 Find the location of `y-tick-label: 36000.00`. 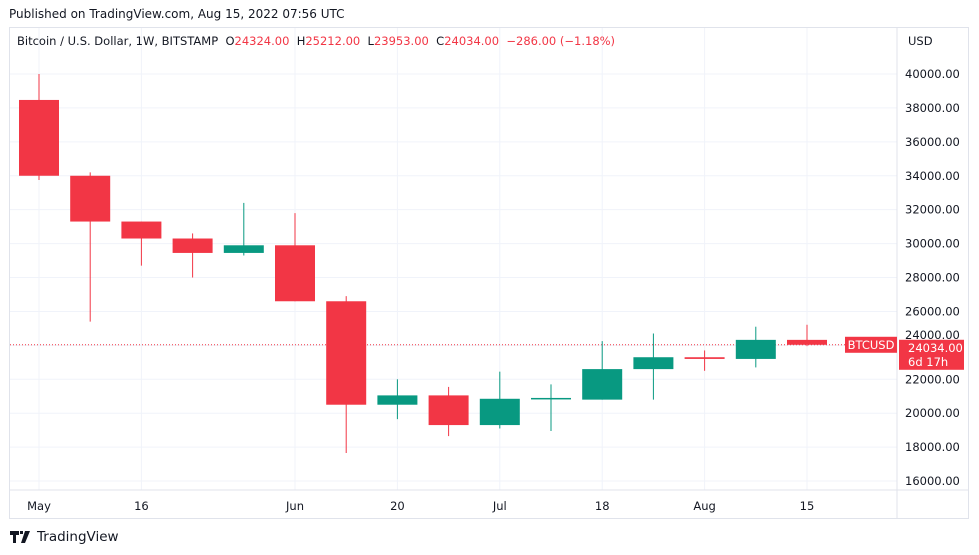

y-tick-label: 36000.00 is located at coordinates (932, 142).